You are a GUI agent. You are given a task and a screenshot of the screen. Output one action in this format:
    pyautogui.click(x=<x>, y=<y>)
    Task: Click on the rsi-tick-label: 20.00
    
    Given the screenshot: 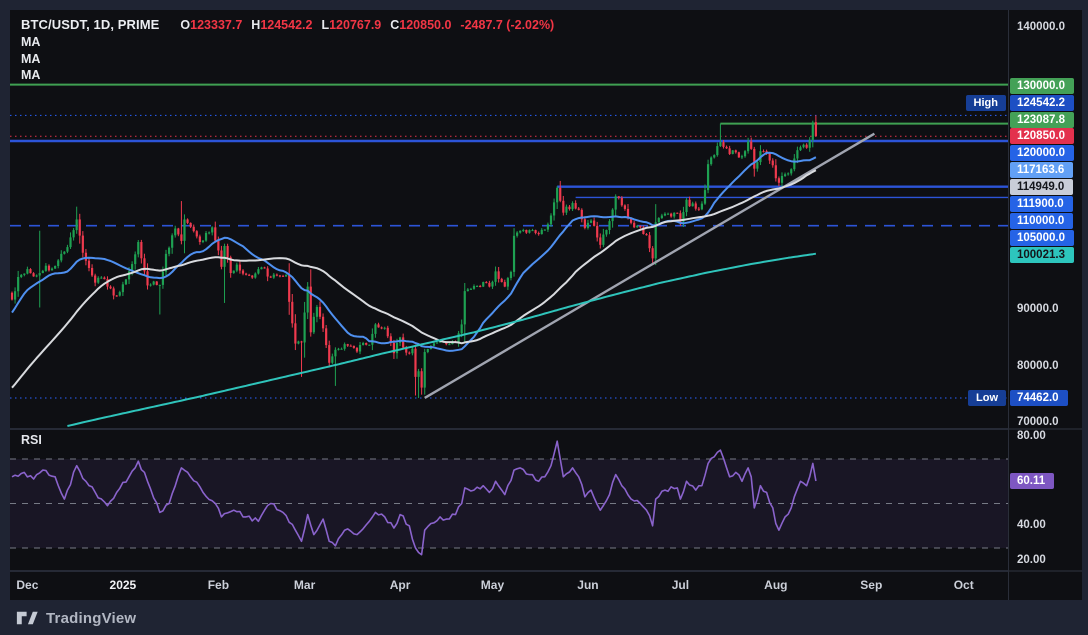 What is the action you would take?
    pyautogui.click(x=1031, y=560)
    